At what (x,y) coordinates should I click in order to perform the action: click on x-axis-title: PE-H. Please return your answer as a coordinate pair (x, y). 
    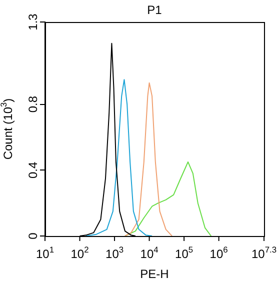
    Looking at the image, I should click on (154, 274).